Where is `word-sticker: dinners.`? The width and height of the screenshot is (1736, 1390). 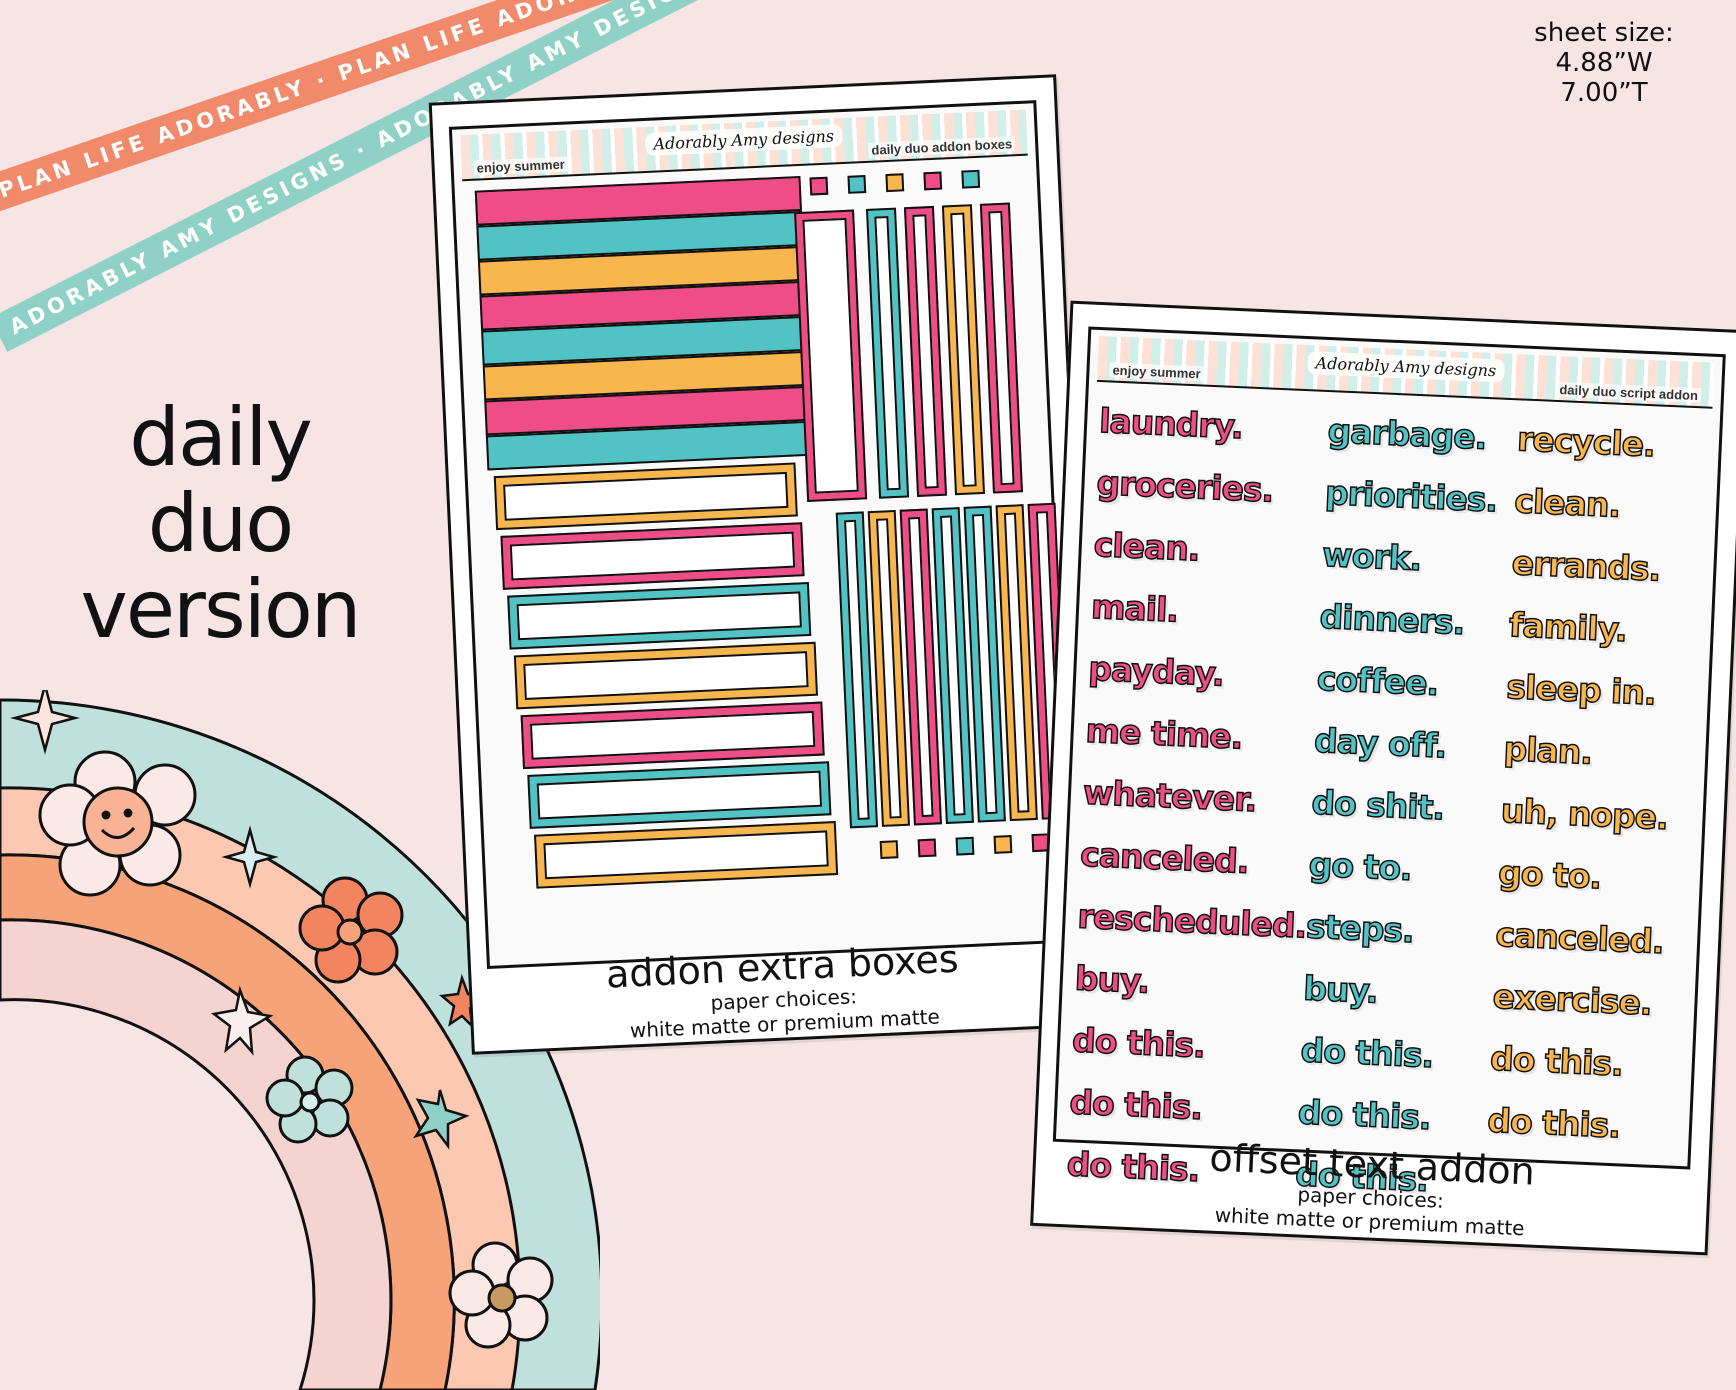 word-sticker: dinners. is located at coordinates (1392, 619).